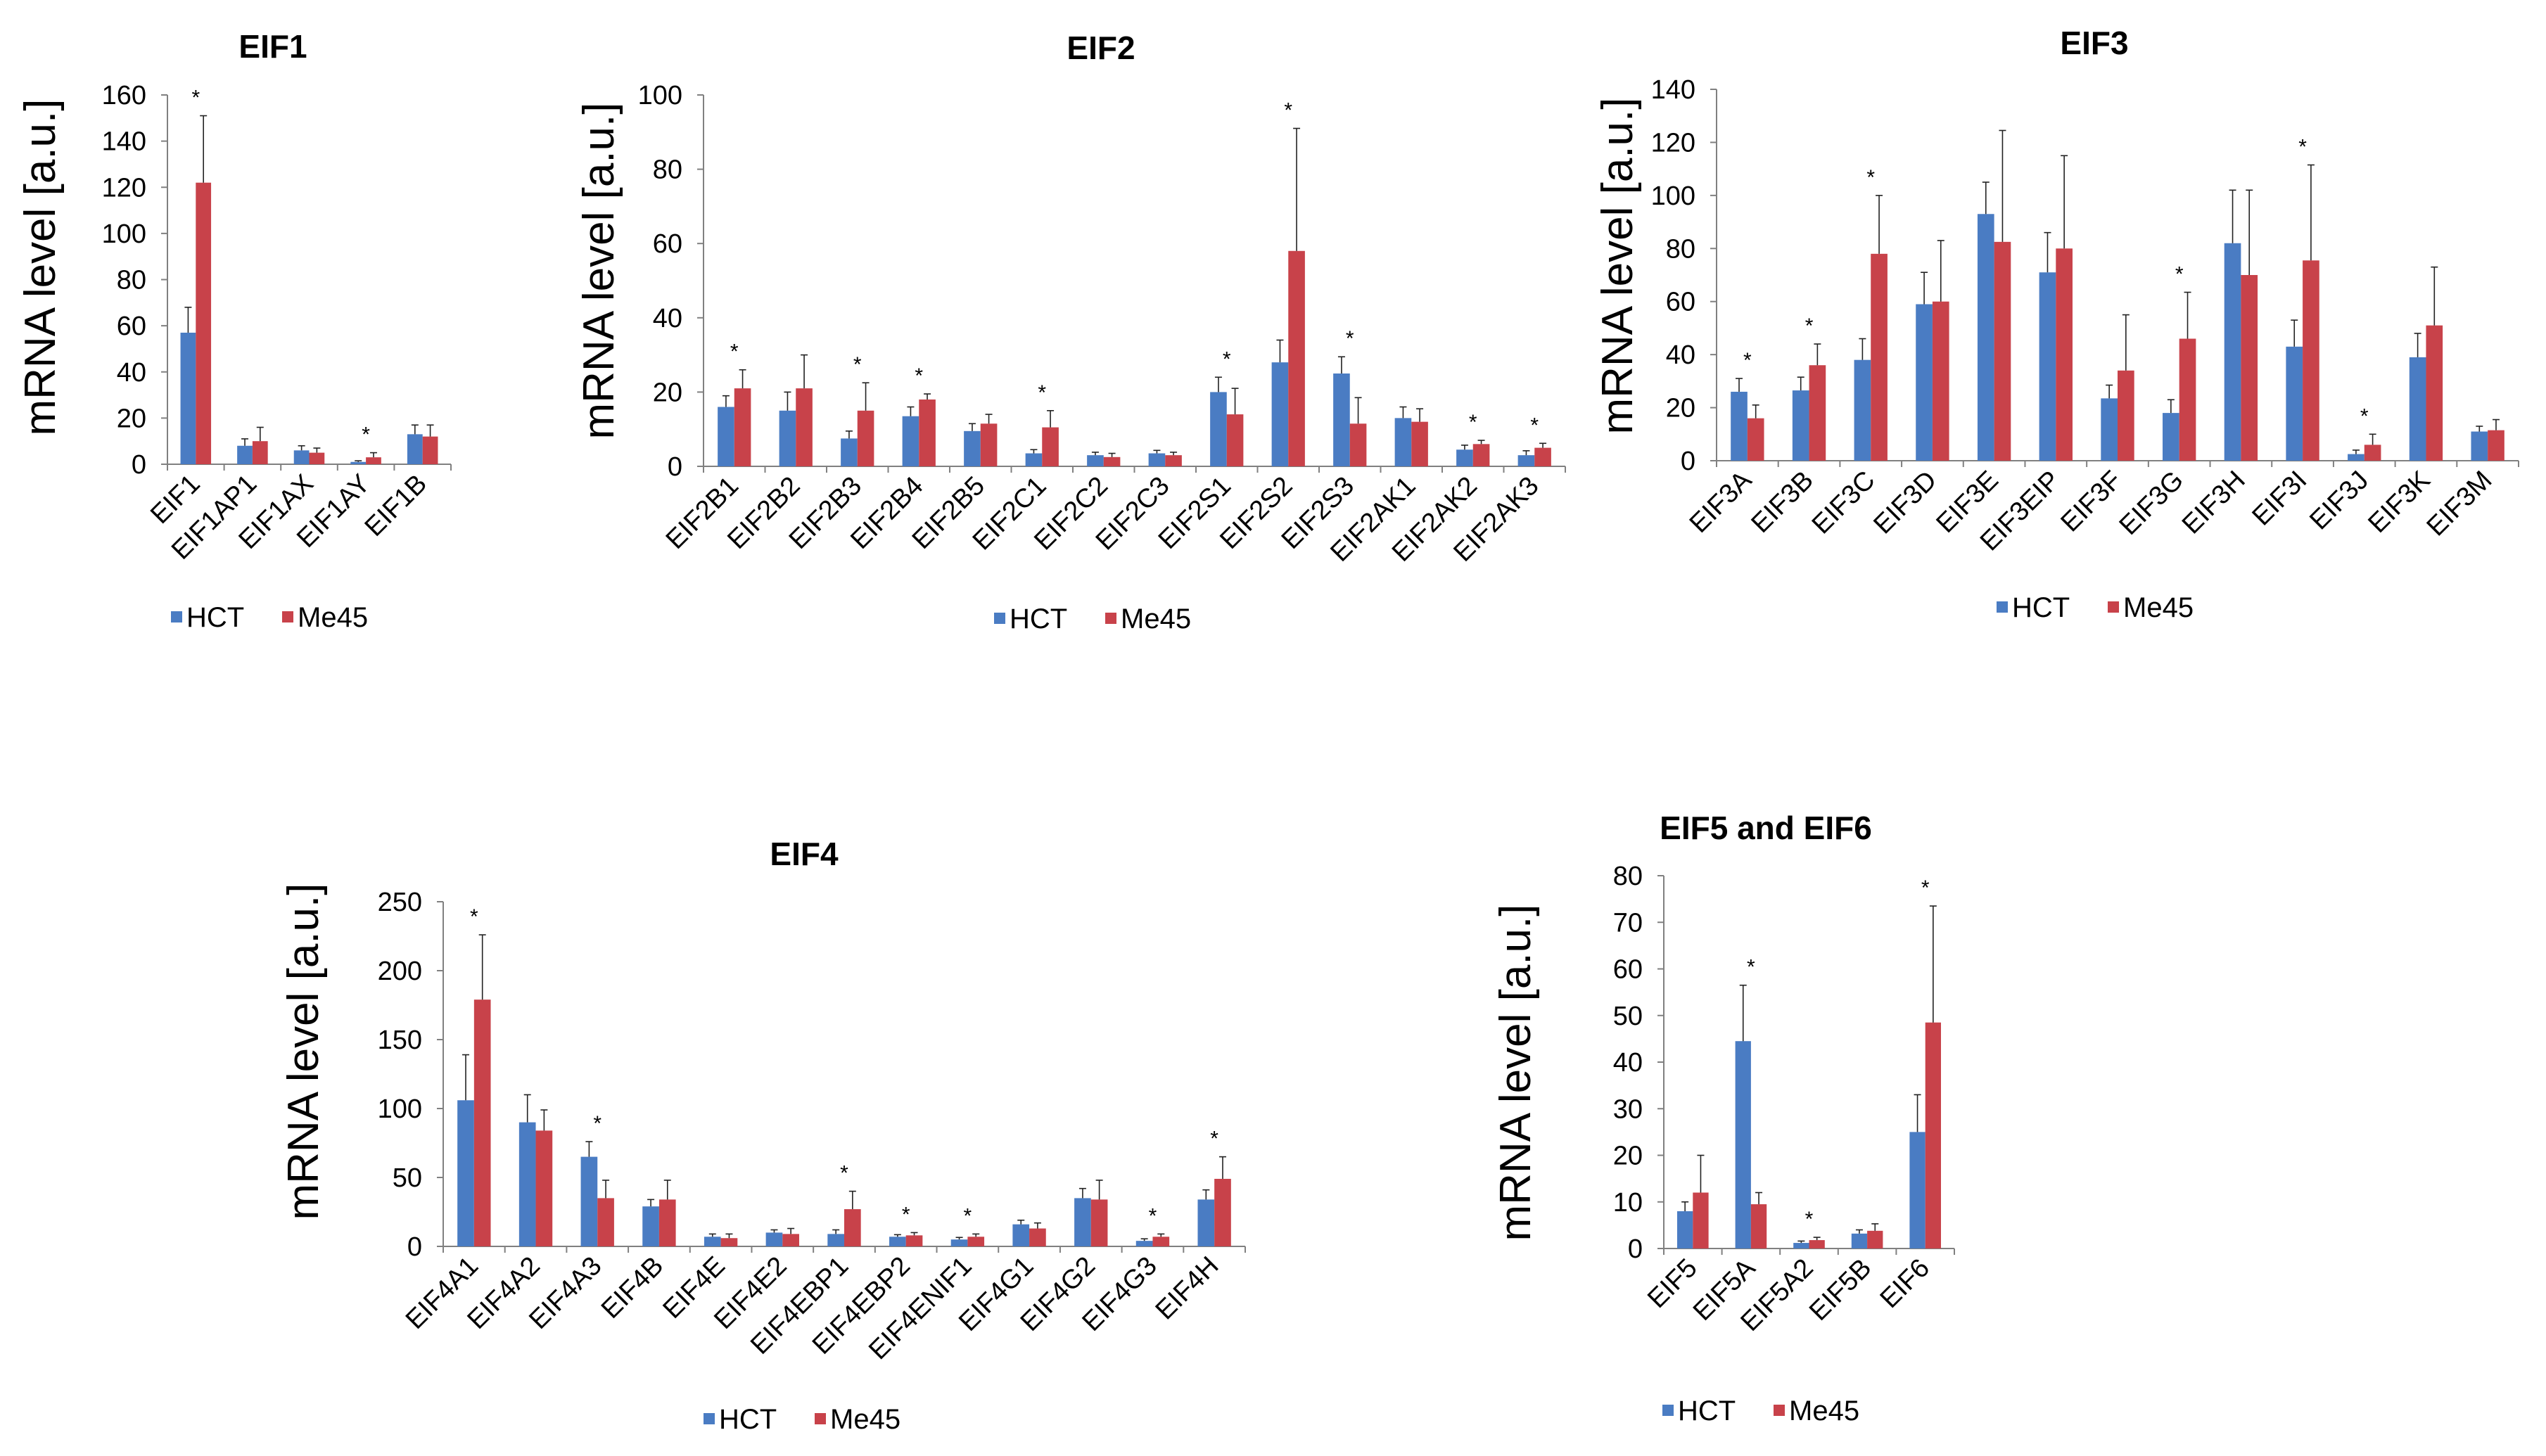  What do you see at coordinates (1681, 249) in the screenshot?
I see `y-tick-label: 80` at bounding box center [1681, 249].